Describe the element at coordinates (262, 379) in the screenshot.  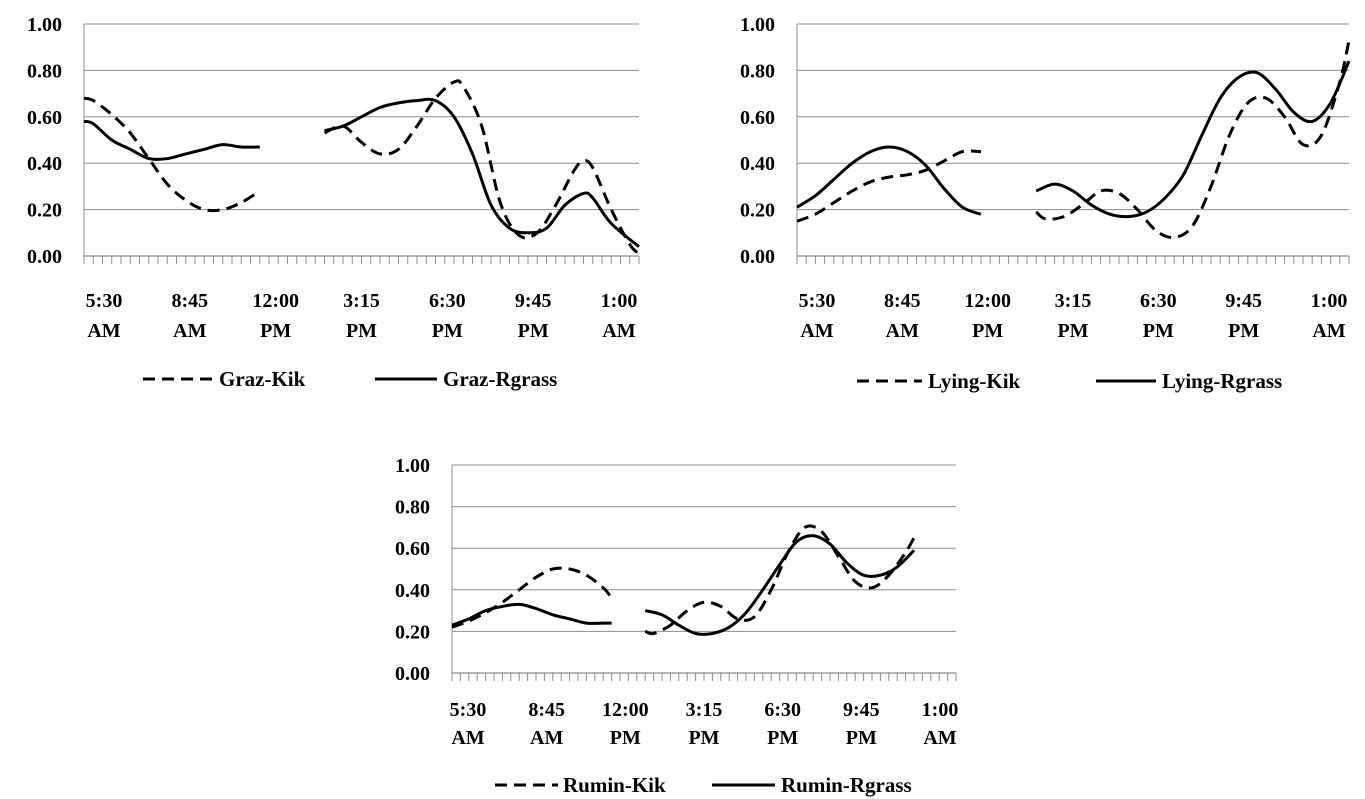
I see `legend-label: Graz-Kik` at that location.